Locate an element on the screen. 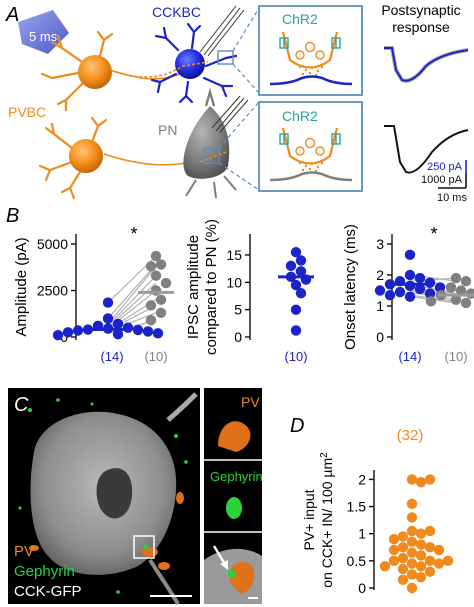 The image size is (474, 607). zoom-box-bottom is located at coordinates (211, 155).